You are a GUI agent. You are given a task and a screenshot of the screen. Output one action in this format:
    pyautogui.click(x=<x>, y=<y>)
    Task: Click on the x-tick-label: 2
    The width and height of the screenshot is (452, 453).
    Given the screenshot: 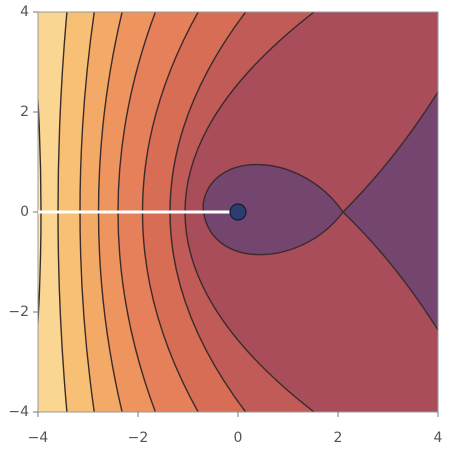 What is the action you would take?
    pyautogui.click(x=338, y=438)
    